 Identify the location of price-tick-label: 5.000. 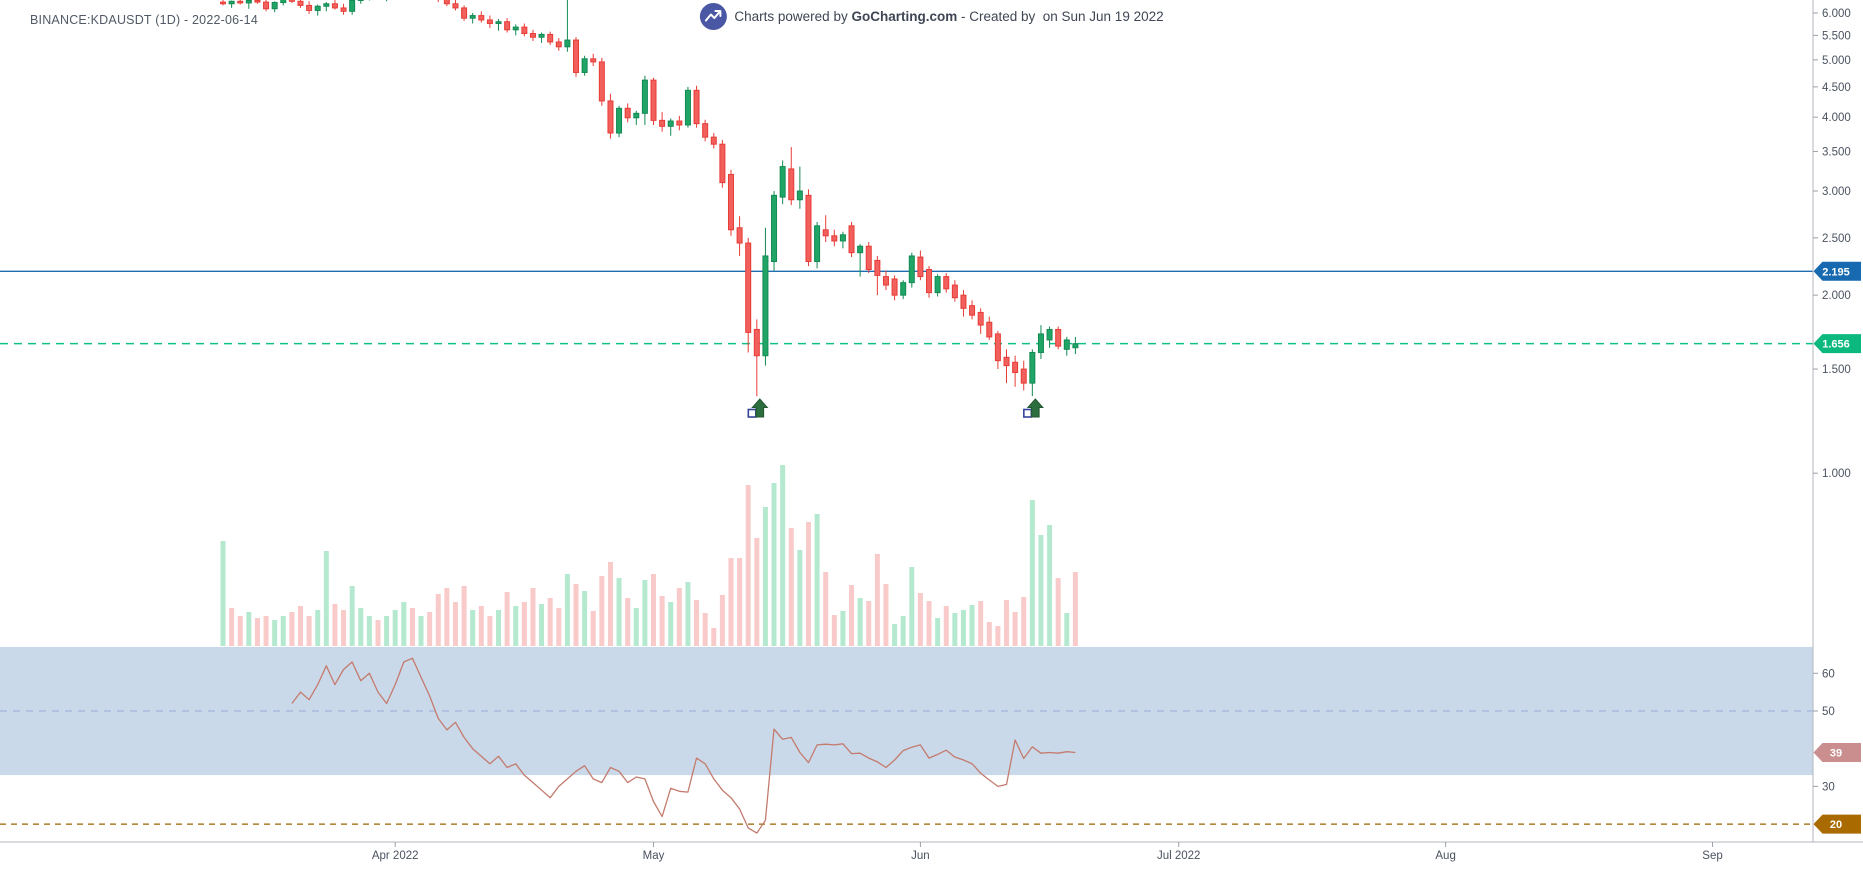
(1836, 61).